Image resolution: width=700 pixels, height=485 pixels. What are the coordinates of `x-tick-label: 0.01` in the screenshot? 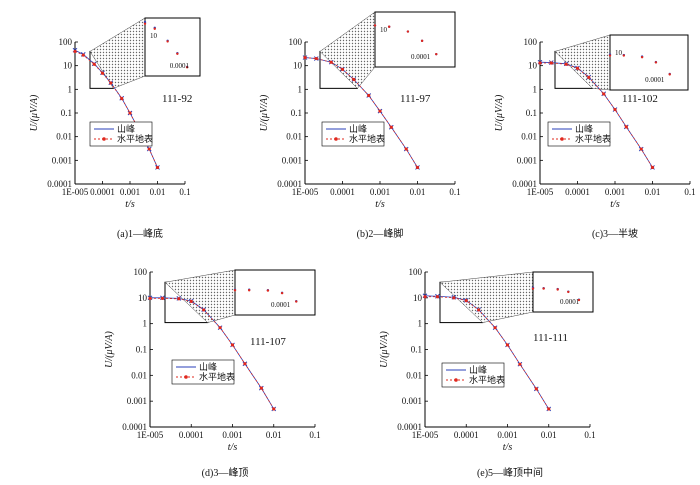 It's located at (274, 435).